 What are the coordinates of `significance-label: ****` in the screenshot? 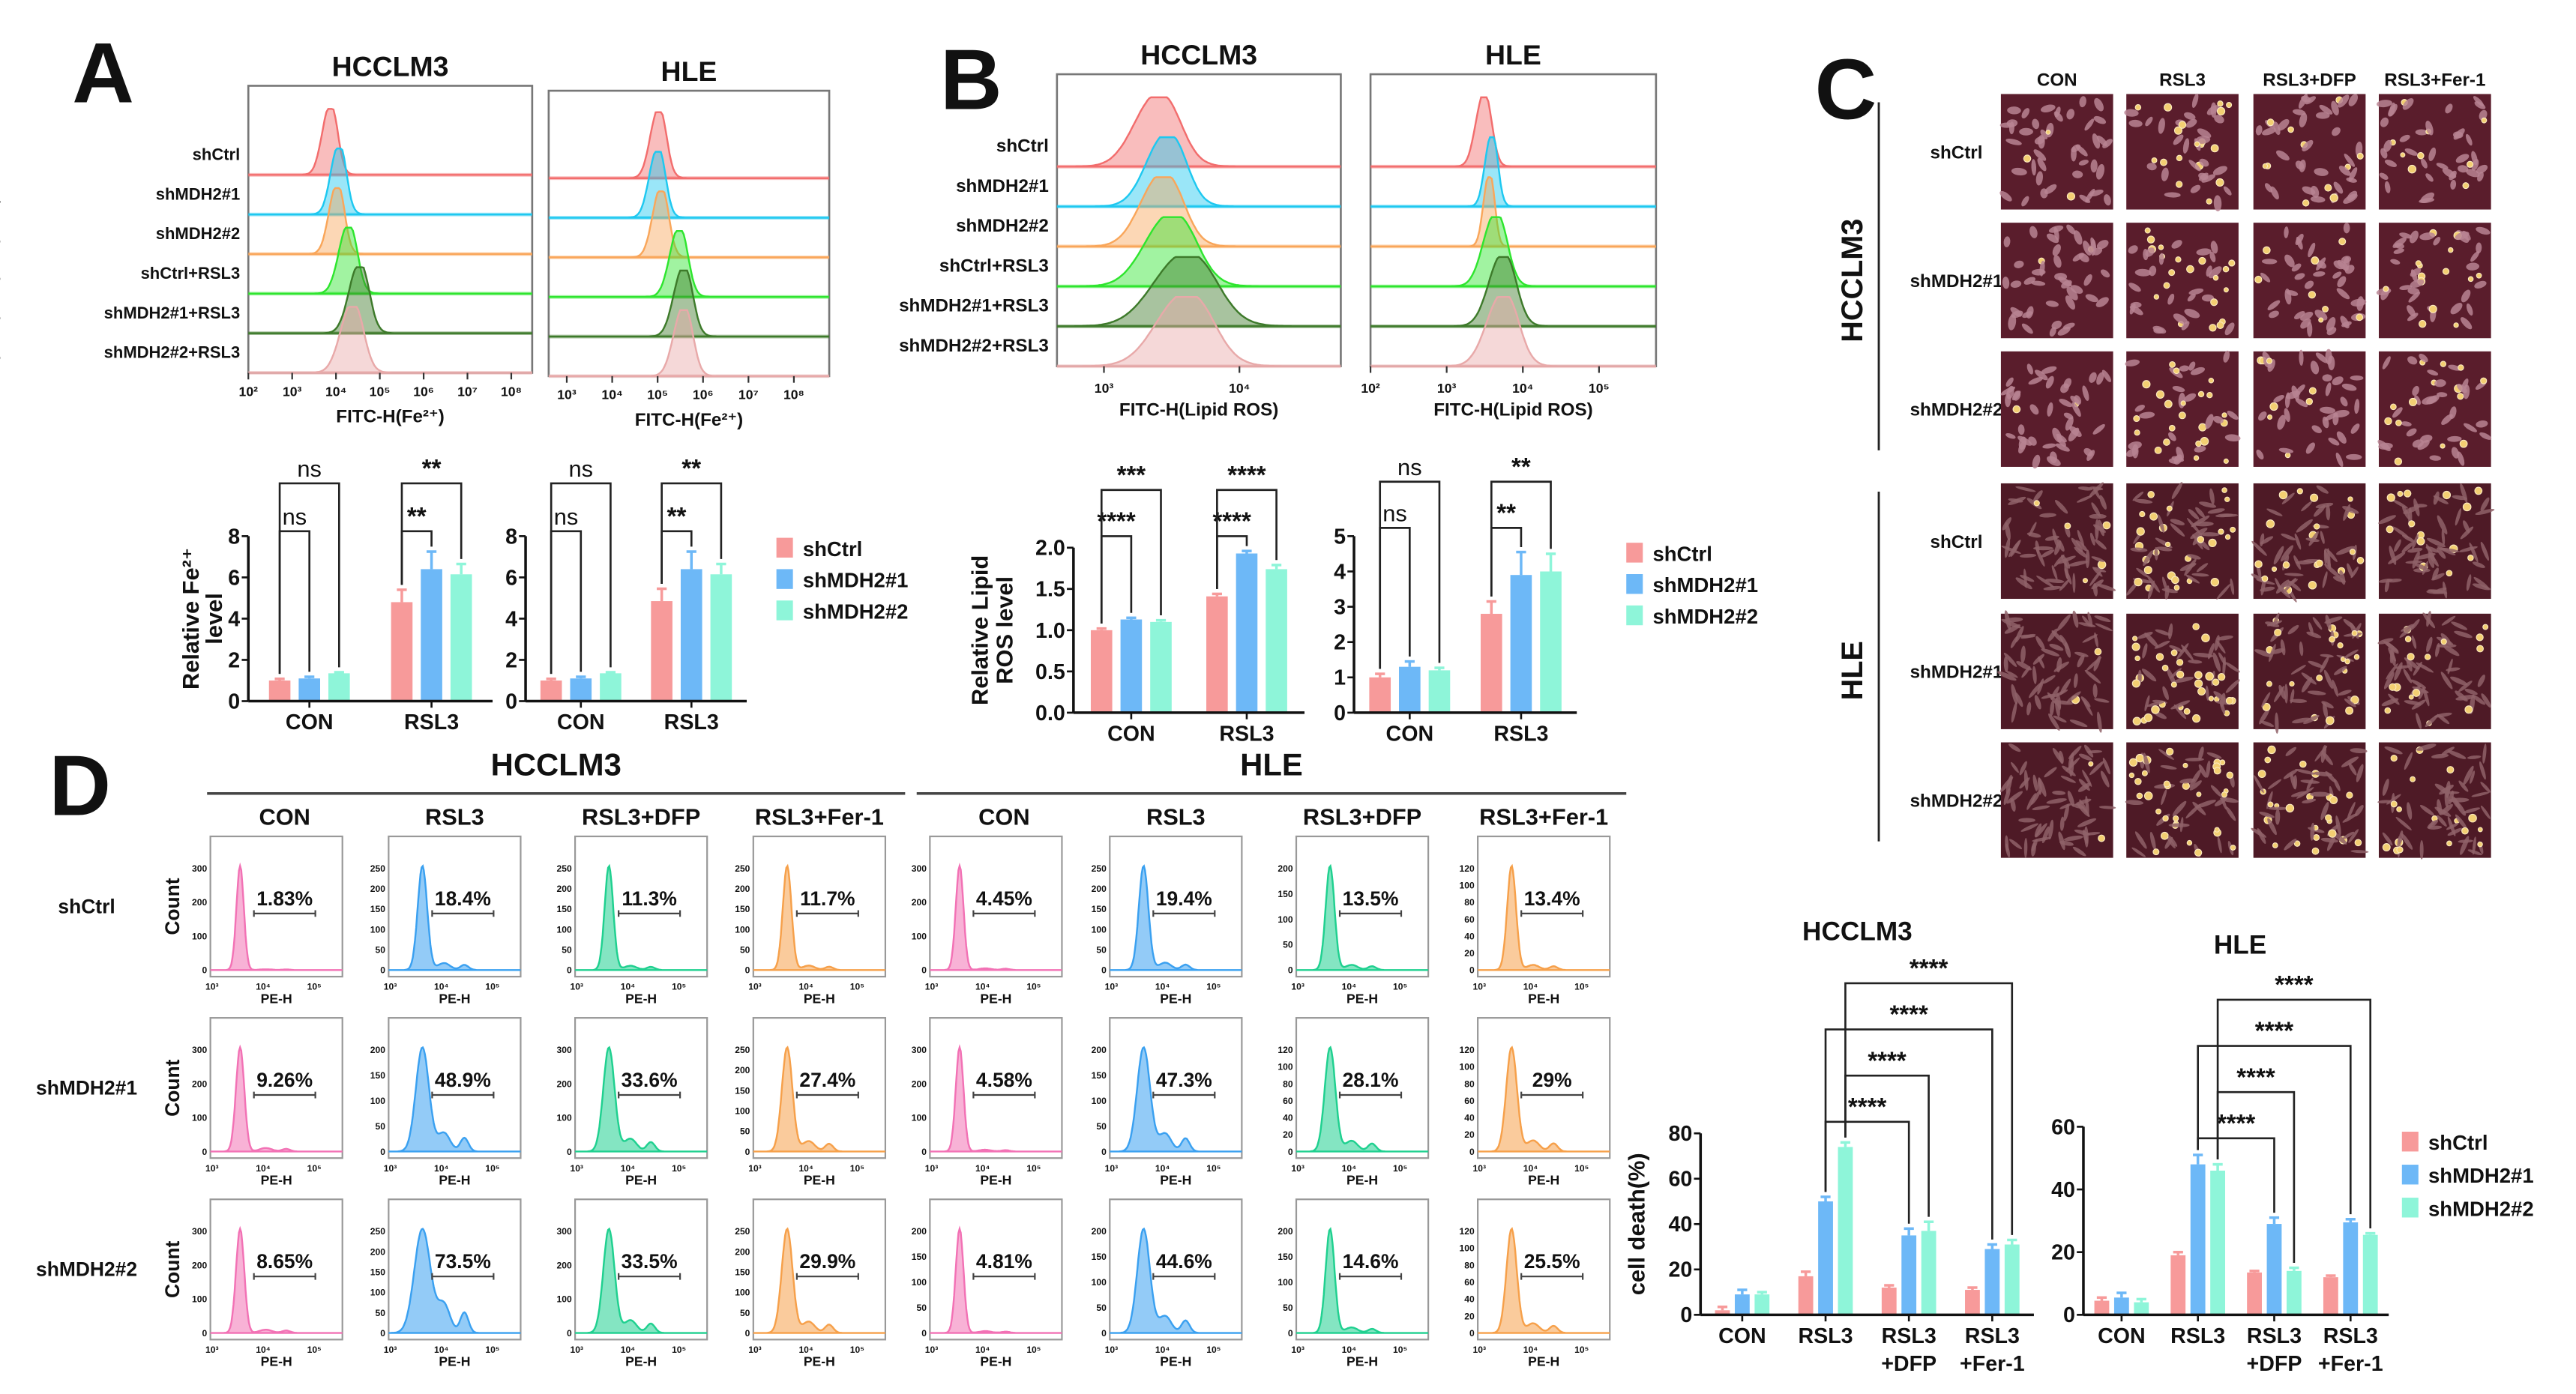 It's located at (2236, 1123).